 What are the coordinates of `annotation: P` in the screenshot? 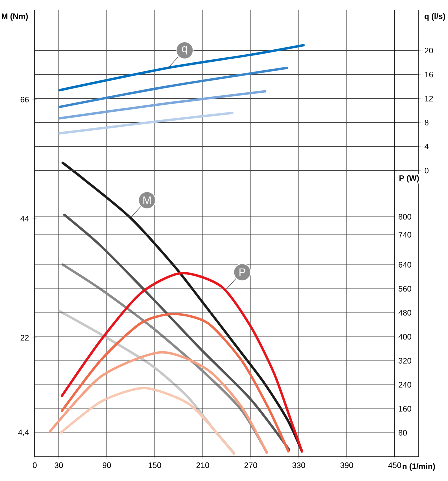 It's located at (243, 272).